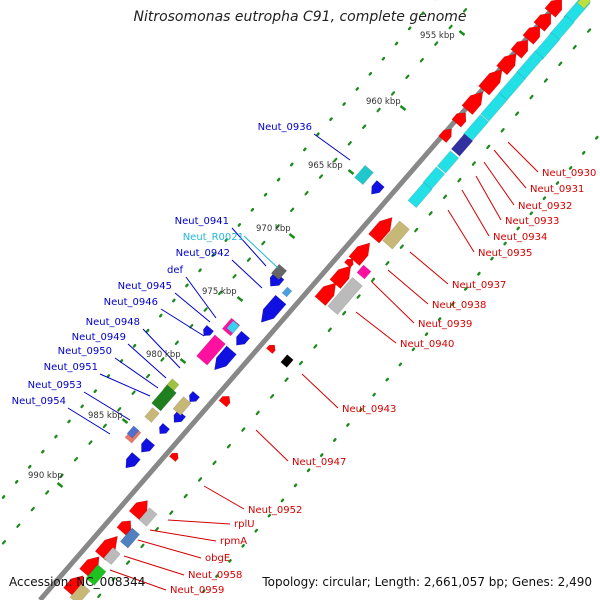 The height and width of the screenshot is (600, 600). What do you see at coordinates (163, 355) in the screenshot?
I see `kbp-label: 980 kbp` at bounding box center [163, 355].